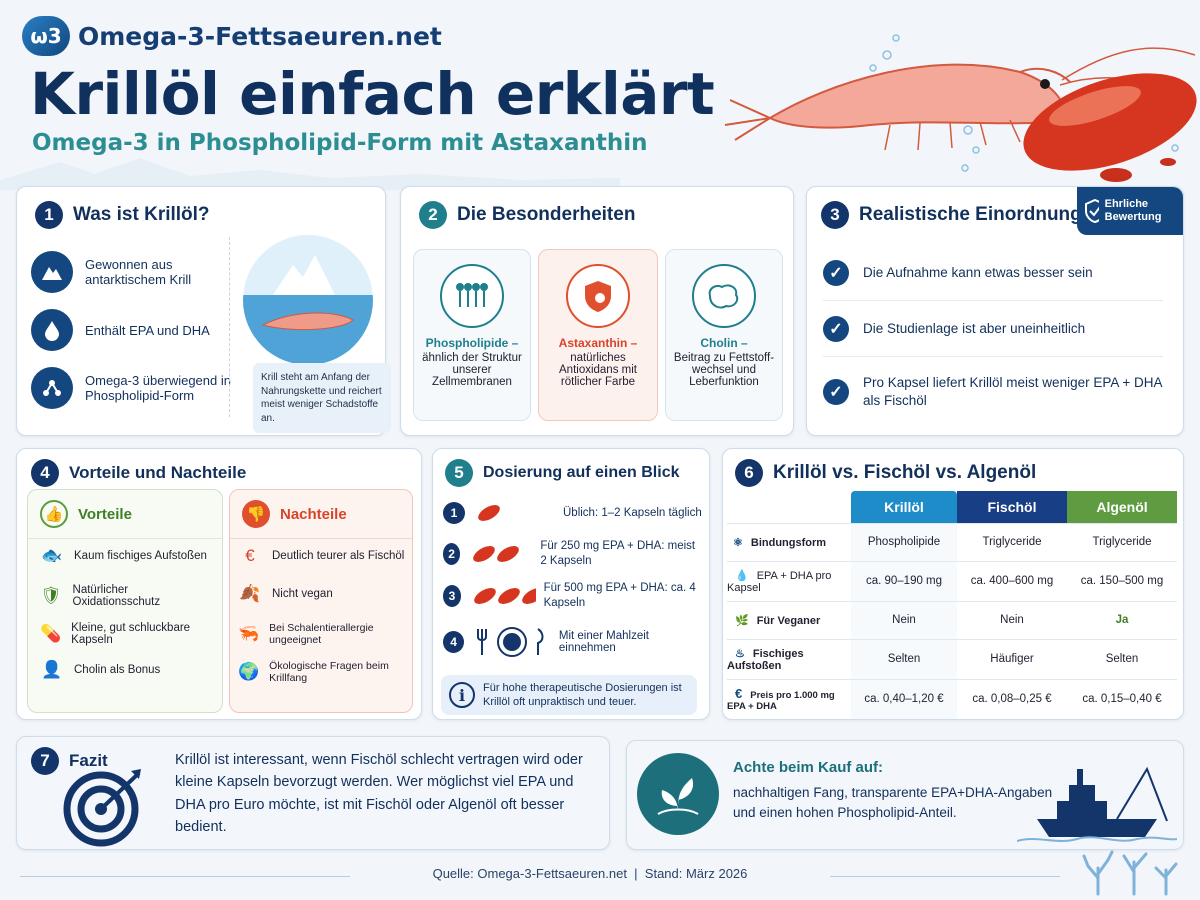  Describe the element at coordinates (808, 767) in the screenshot. I see `tip-title: Achte beim Kauf auf:` at that location.